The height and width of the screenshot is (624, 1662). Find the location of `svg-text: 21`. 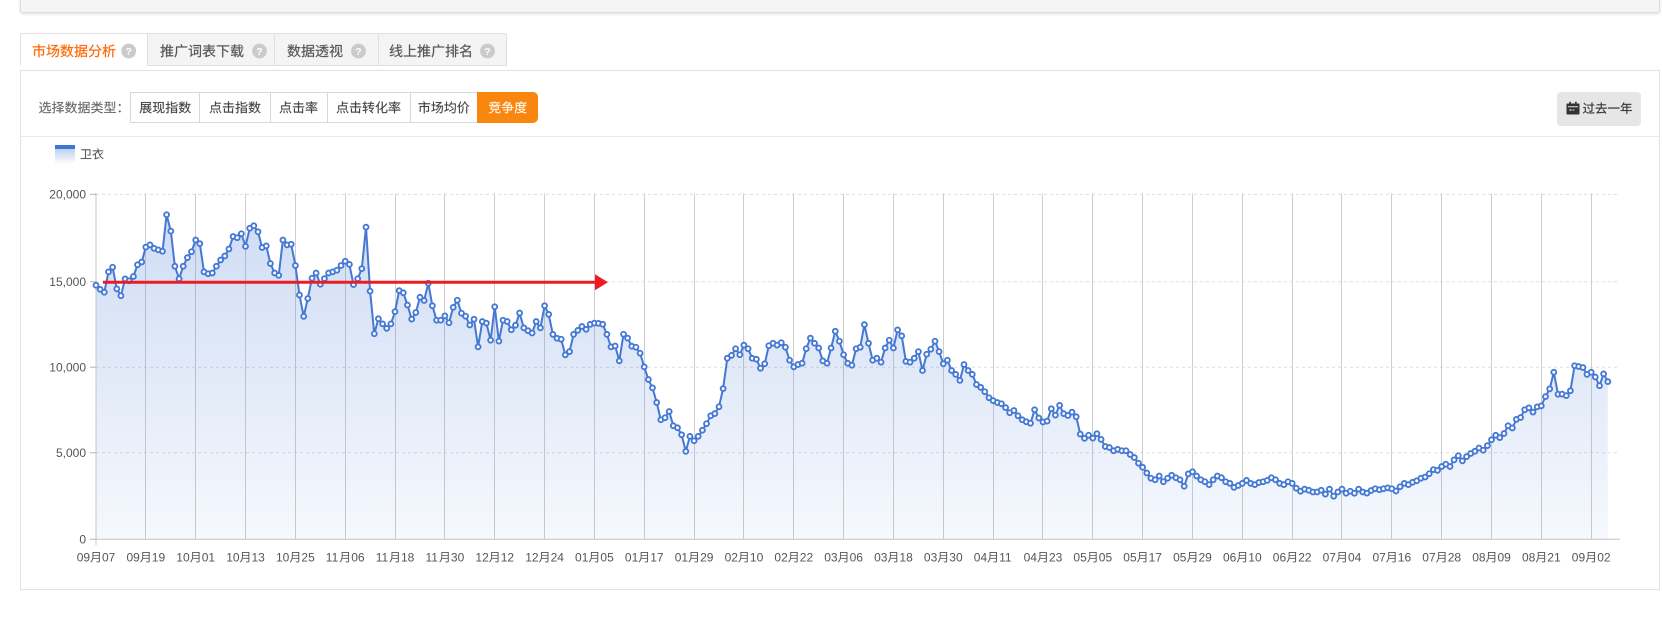

svg-text: 21 is located at coordinates (1554, 558).